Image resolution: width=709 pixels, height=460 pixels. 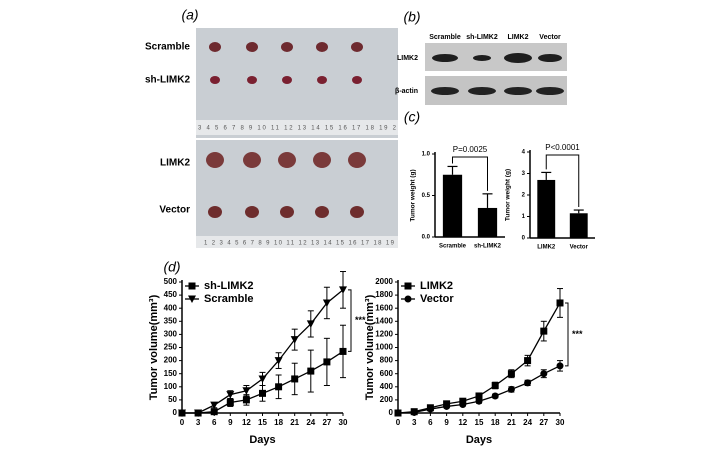 What do you see at coordinates (384, 320) in the screenshot?
I see `y-tick-label: 1400` at bounding box center [384, 320].